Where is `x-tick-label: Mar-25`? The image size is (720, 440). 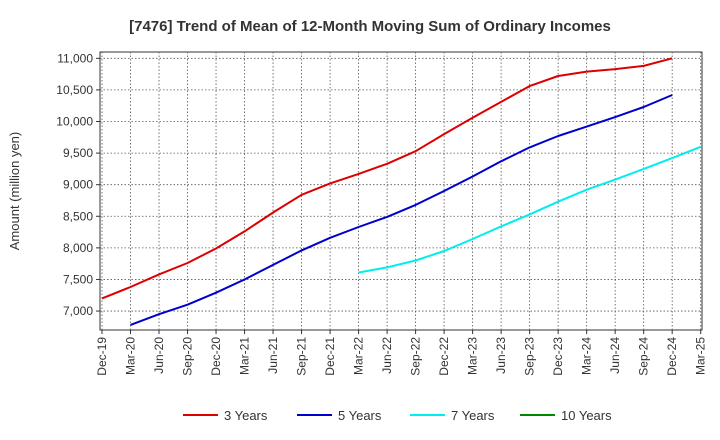
x-tick-label: Mar-25 is located at coordinates (701, 356).